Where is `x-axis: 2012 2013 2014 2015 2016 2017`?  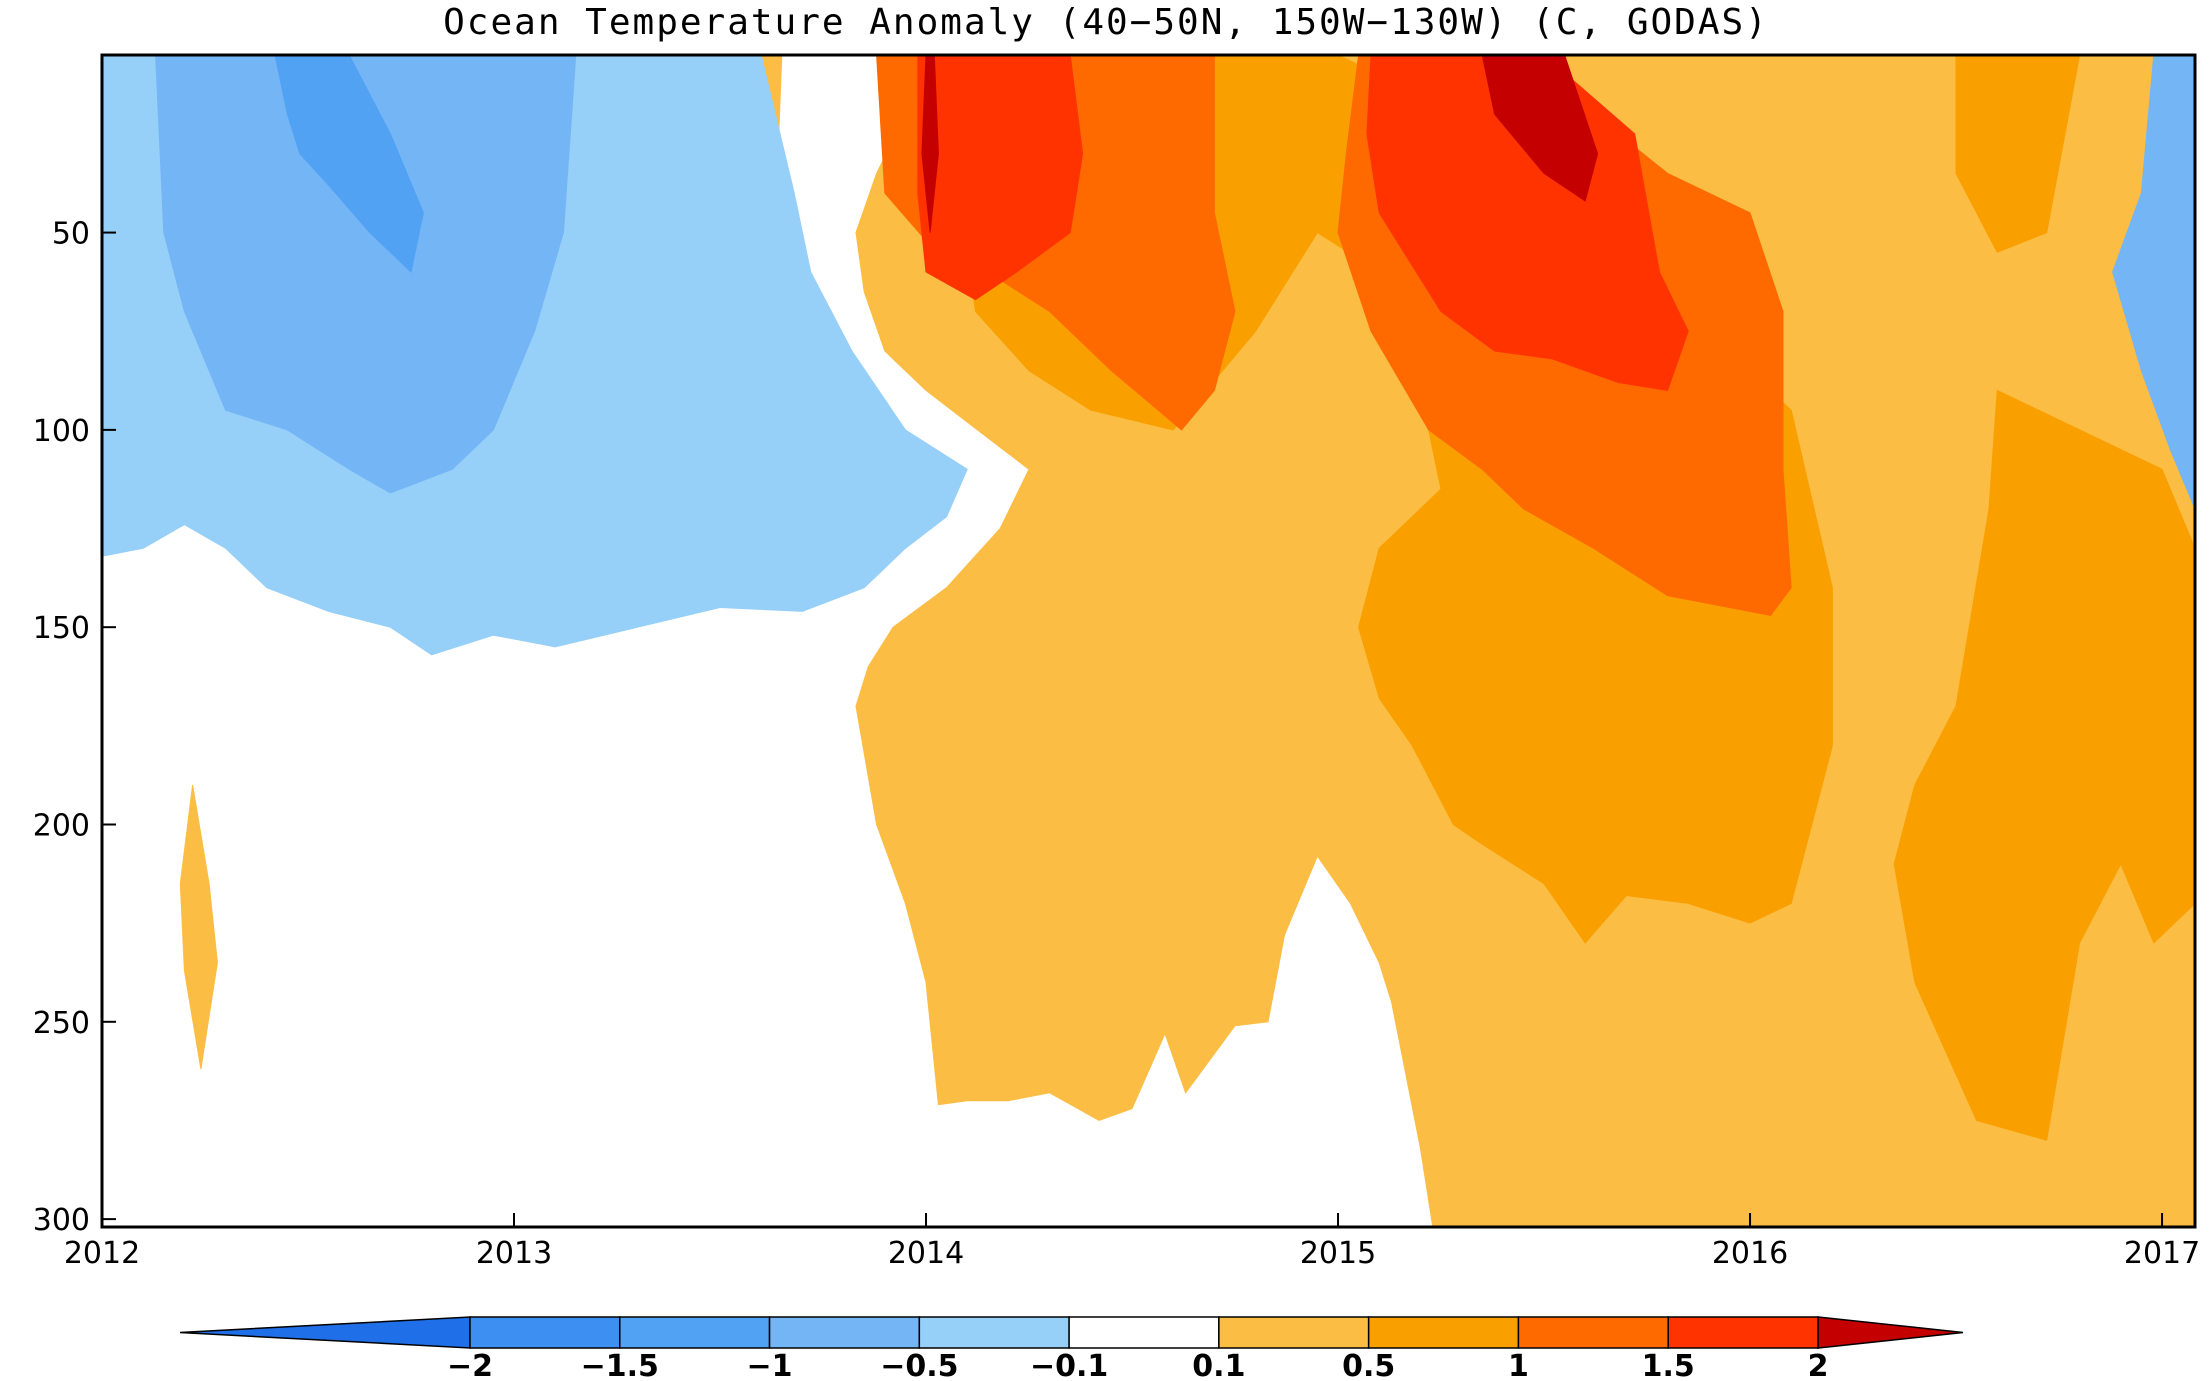 x-axis: 2012 2013 2014 2015 2016 2017 is located at coordinates (1132, 1242).